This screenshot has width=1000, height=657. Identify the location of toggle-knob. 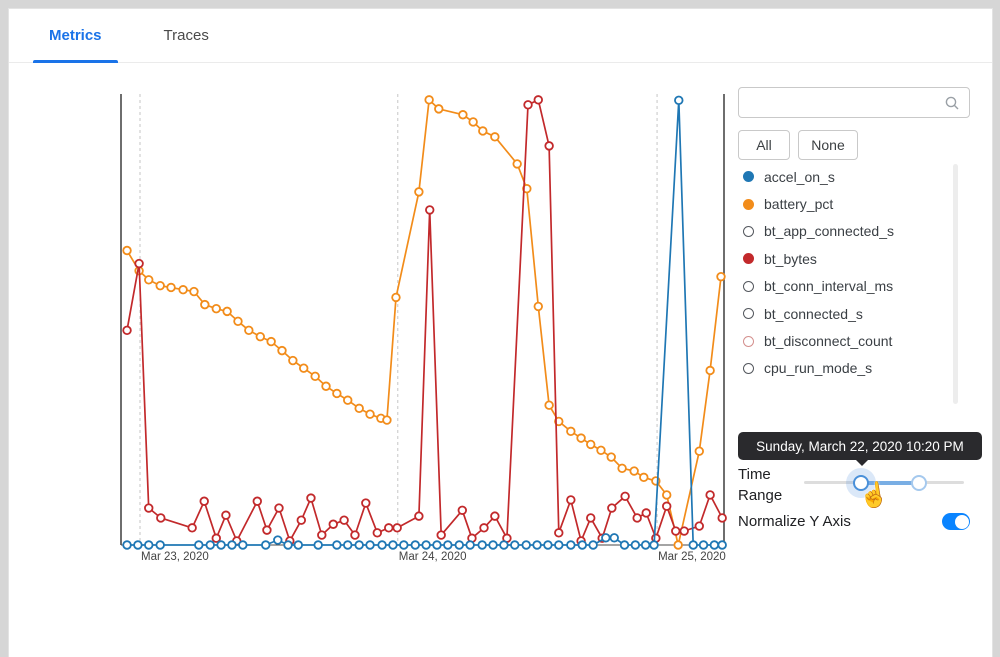
(961, 521).